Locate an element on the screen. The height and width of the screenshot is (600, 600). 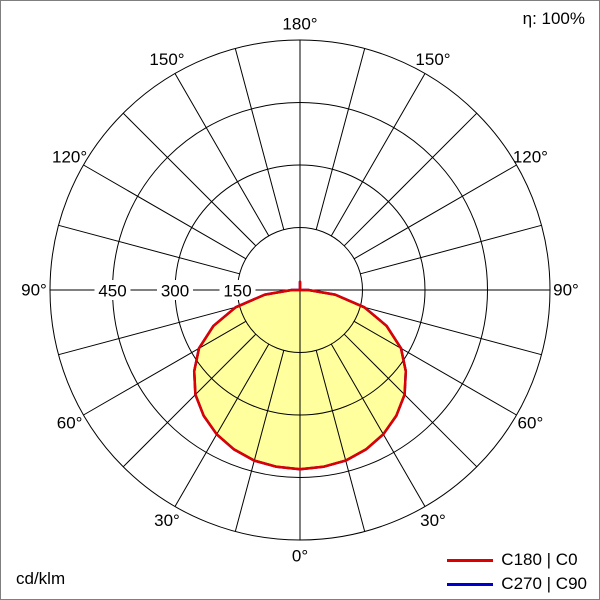
radial-tick-label: 450 is located at coordinates (112, 291).